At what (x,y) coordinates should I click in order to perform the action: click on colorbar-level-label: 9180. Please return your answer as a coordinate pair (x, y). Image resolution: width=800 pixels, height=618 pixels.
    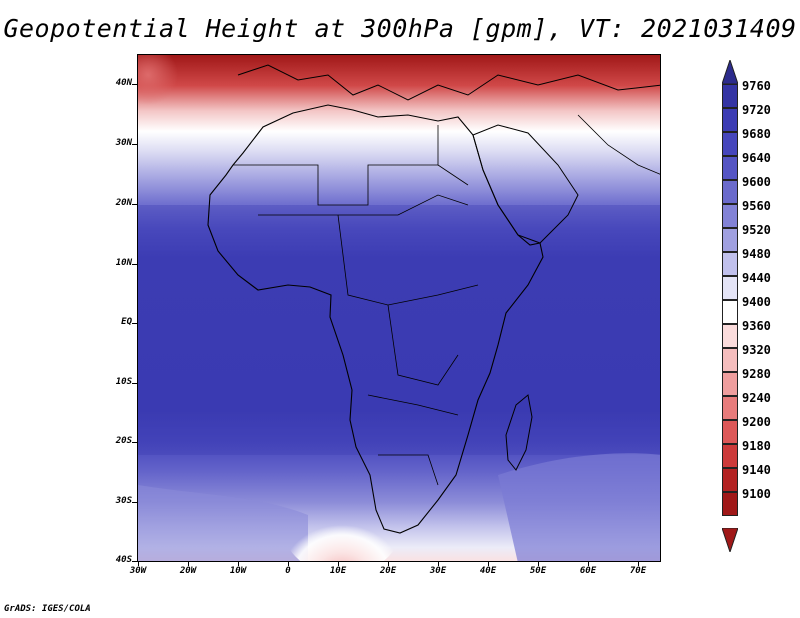
    Looking at the image, I should click on (756, 446).